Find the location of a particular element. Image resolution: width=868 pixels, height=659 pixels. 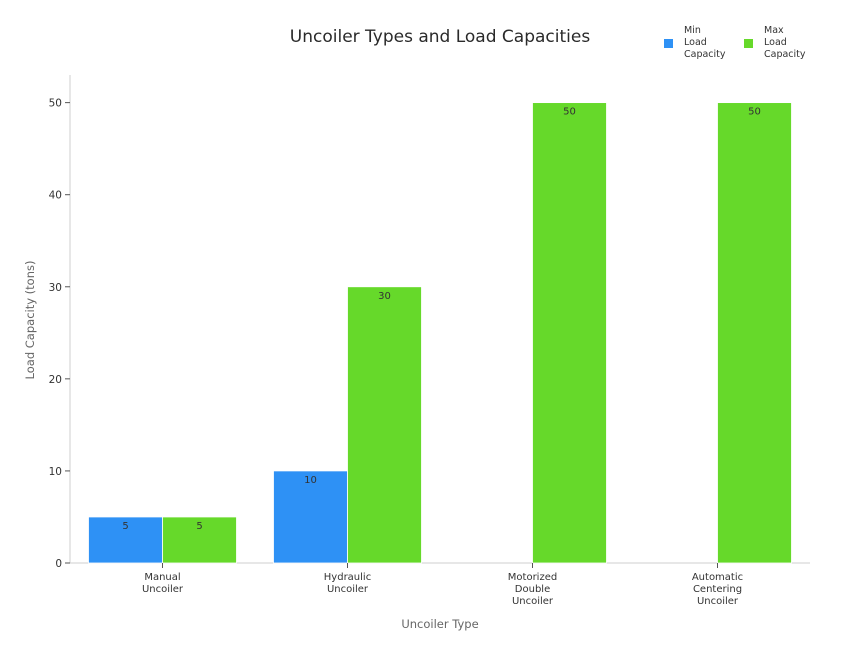

x-tick-label: Automatic is located at coordinates (717, 577).